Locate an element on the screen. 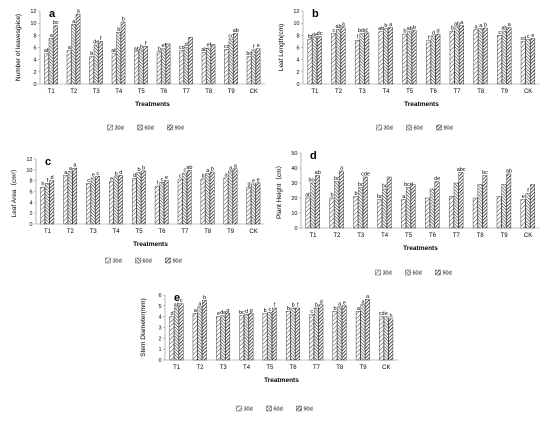 Image resolution: width=550 pixels, height=434 pixels. panel-b-bar-60d-CK is located at coordinates (528, 62).